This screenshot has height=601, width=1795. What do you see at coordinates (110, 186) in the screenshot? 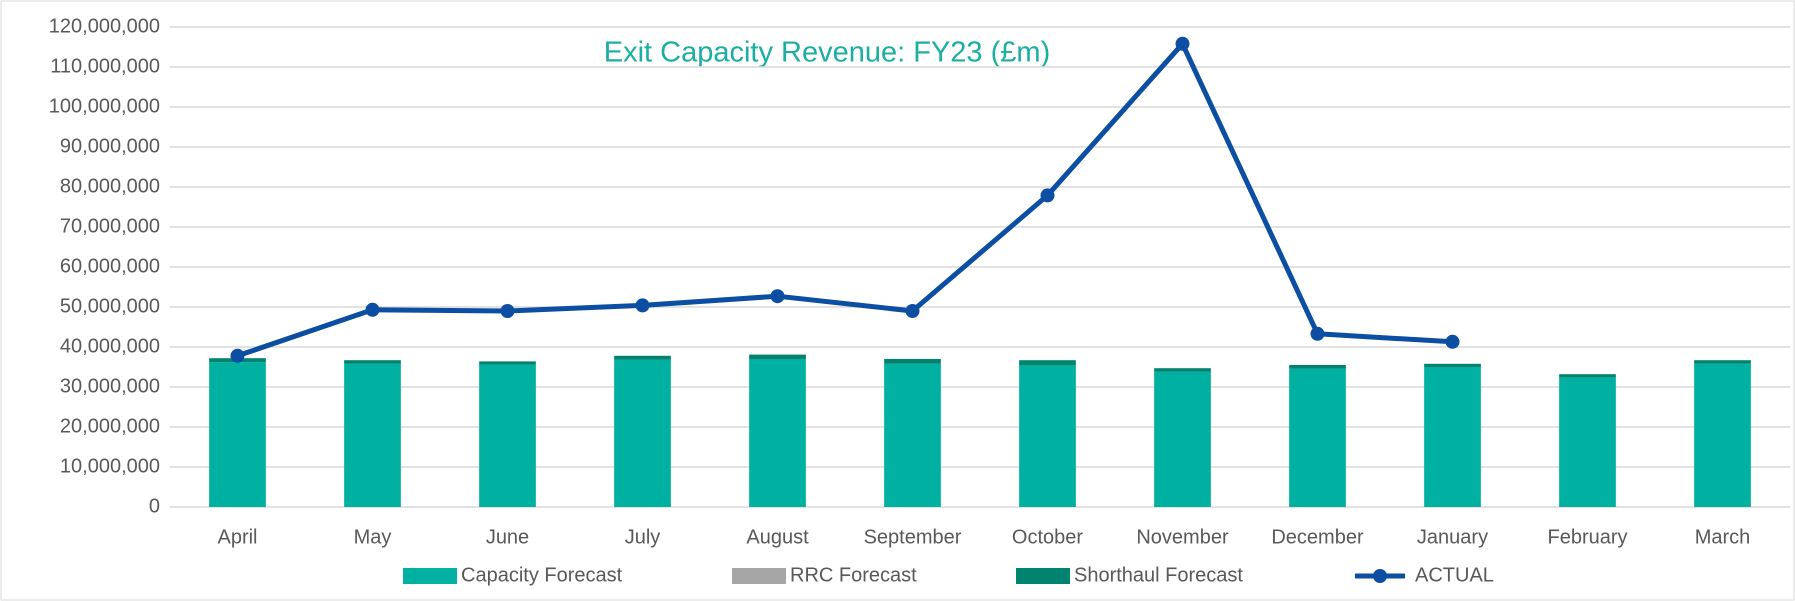
I see `y-tick-label: 80,000,000` at bounding box center [110, 186].